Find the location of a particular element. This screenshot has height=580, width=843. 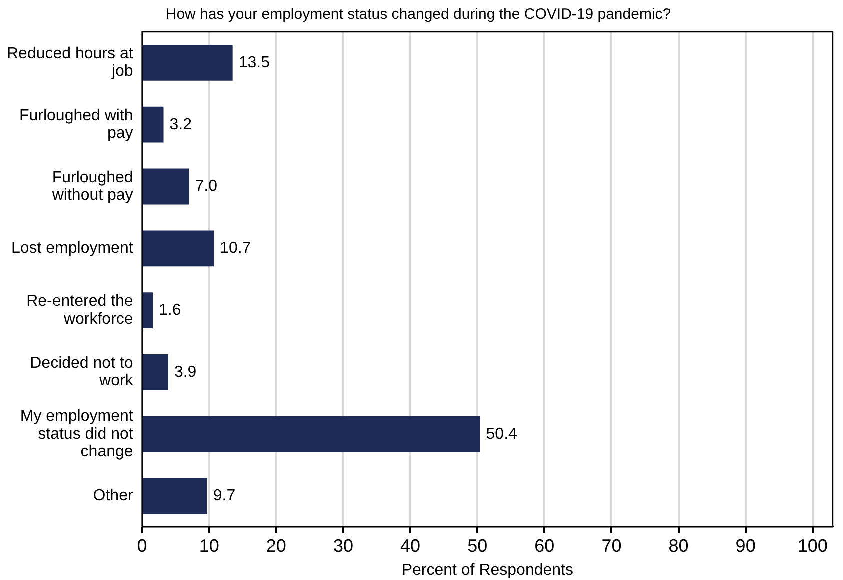

y-tick-label: Lost employment is located at coordinates (72, 249).